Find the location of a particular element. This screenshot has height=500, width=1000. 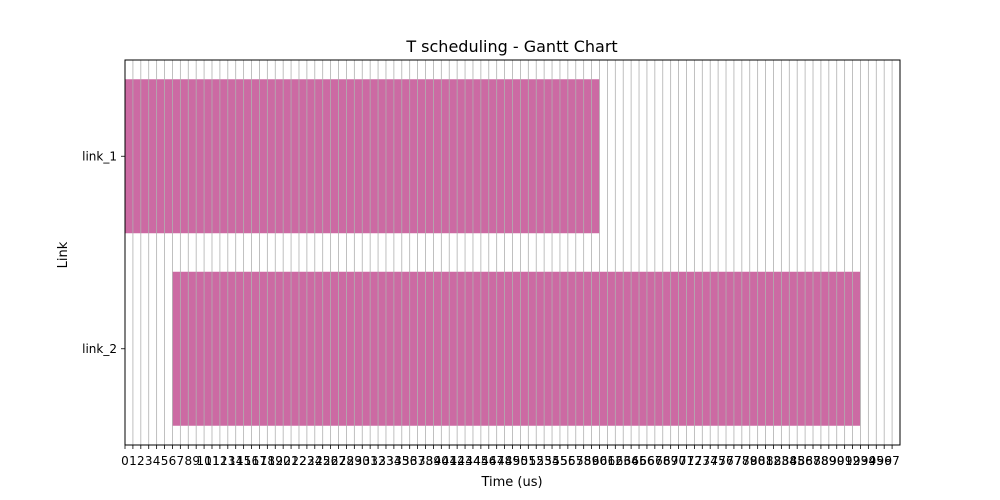

x-tick-label: 51 is located at coordinates (528, 461).